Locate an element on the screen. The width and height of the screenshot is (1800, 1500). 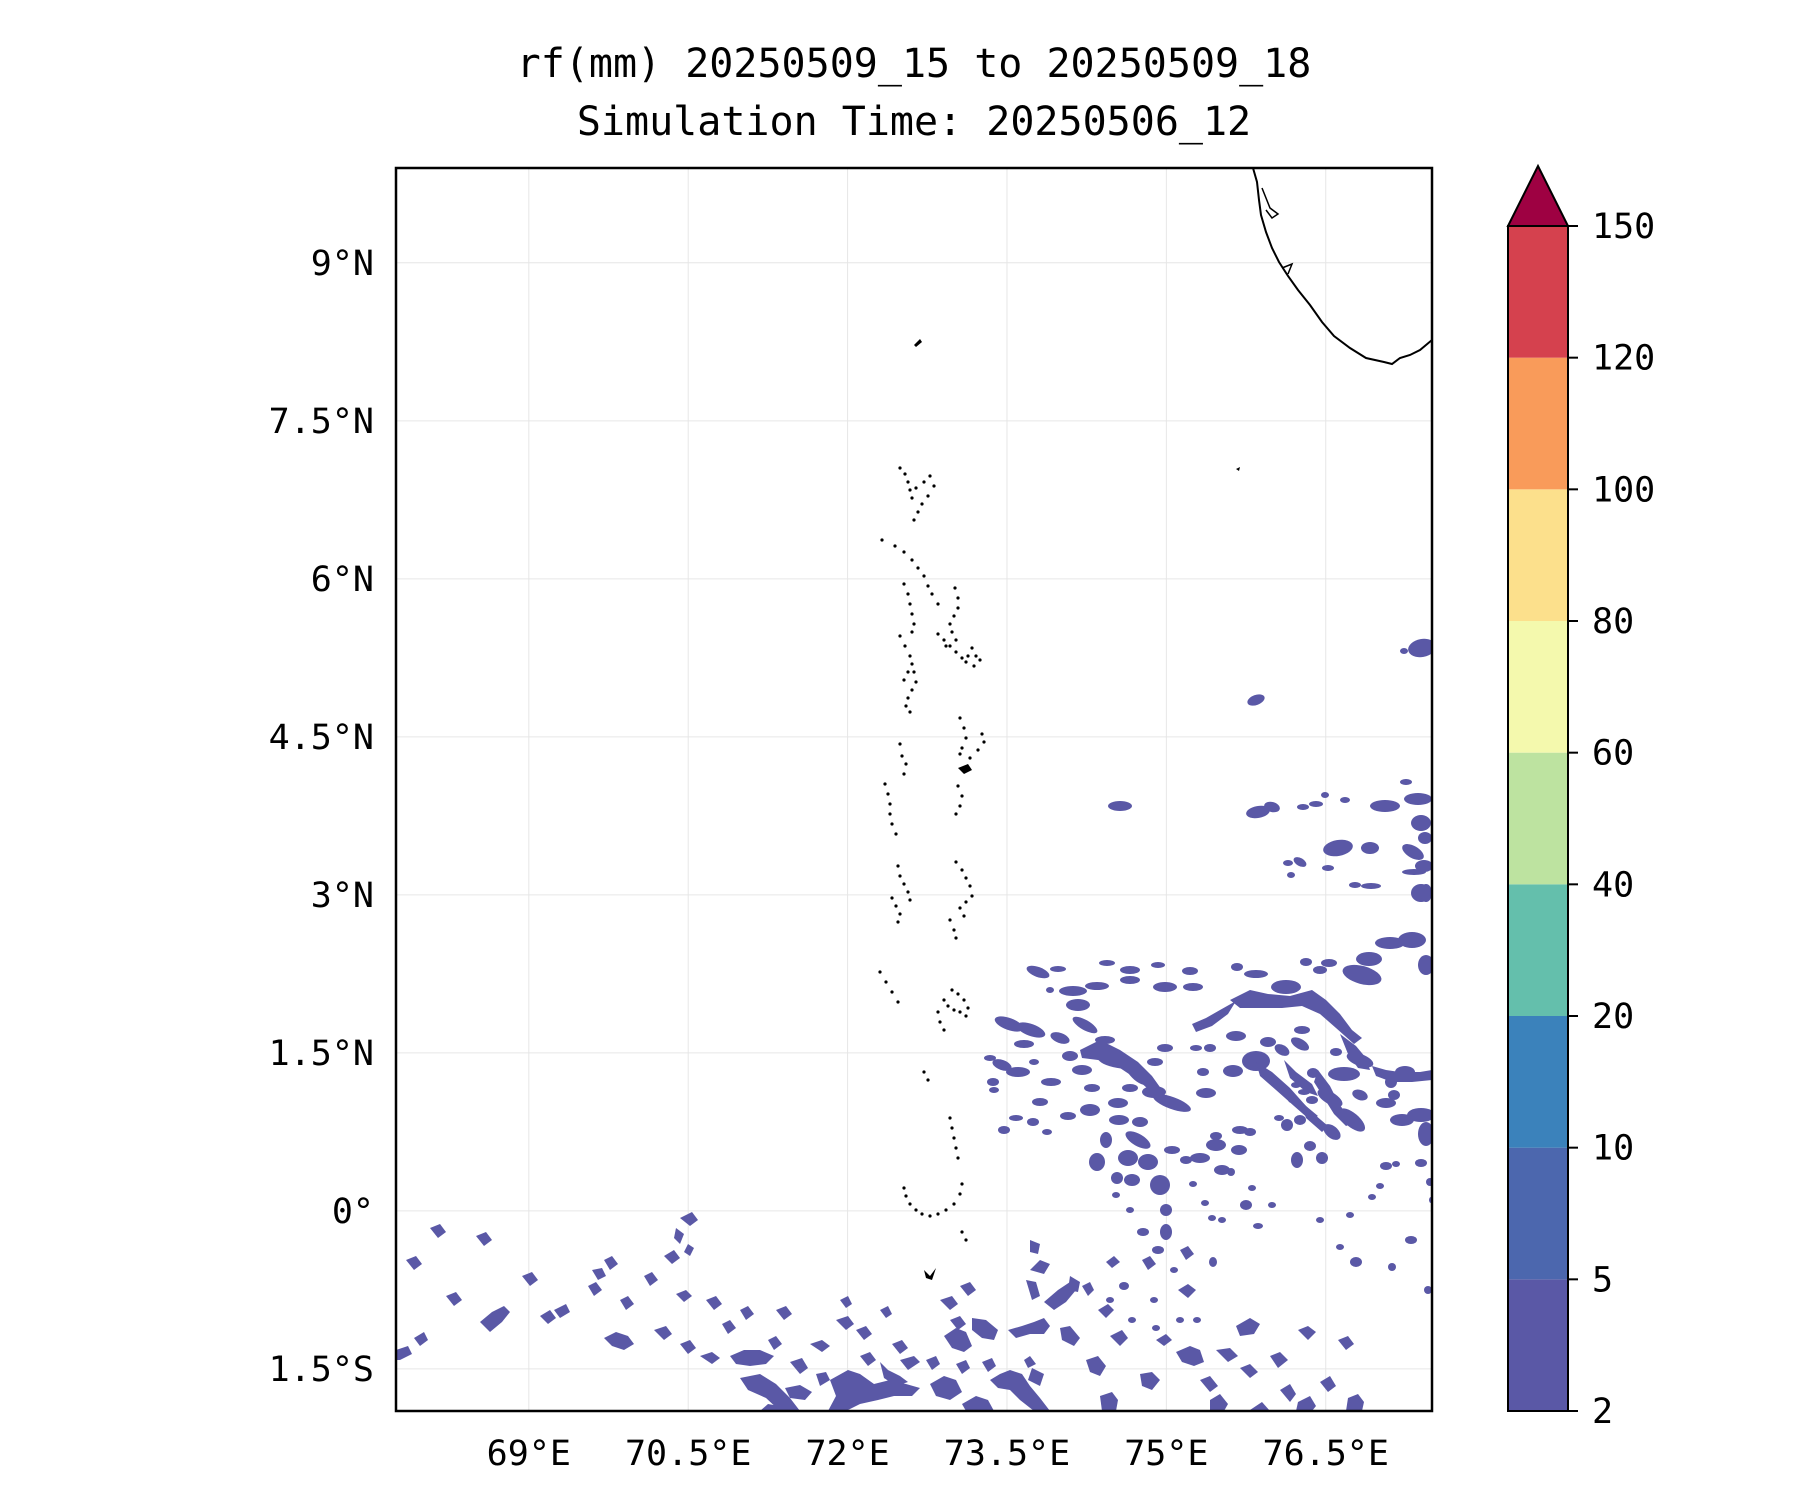
island-east is located at coordinates (1238, 469).